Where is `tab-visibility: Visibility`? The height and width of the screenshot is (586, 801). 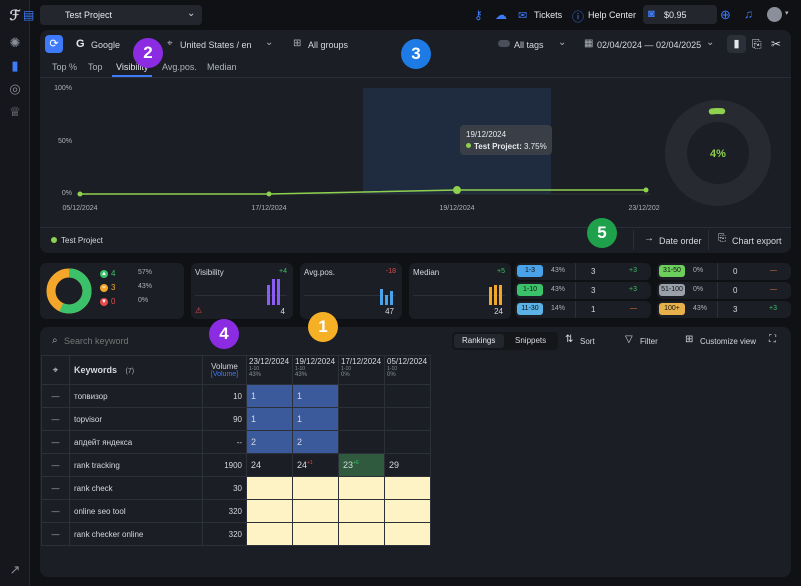
tab-visibility: Visibility is located at coordinates (132, 67).